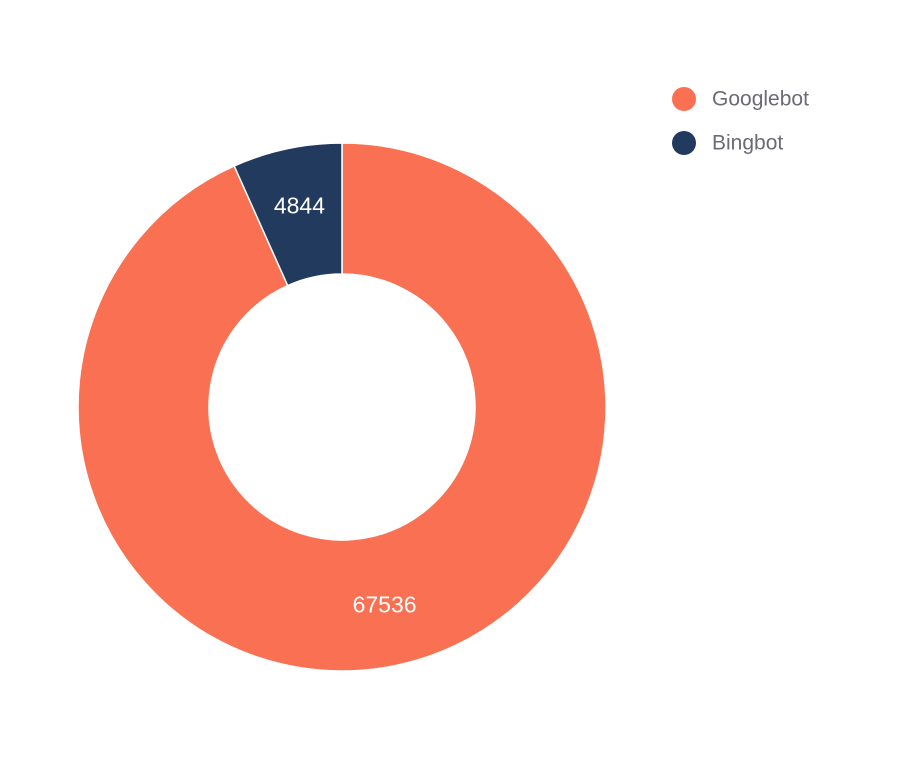 This screenshot has height=760, width=900. What do you see at coordinates (760, 99) in the screenshot?
I see `legend-text: Googlebot` at bounding box center [760, 99].